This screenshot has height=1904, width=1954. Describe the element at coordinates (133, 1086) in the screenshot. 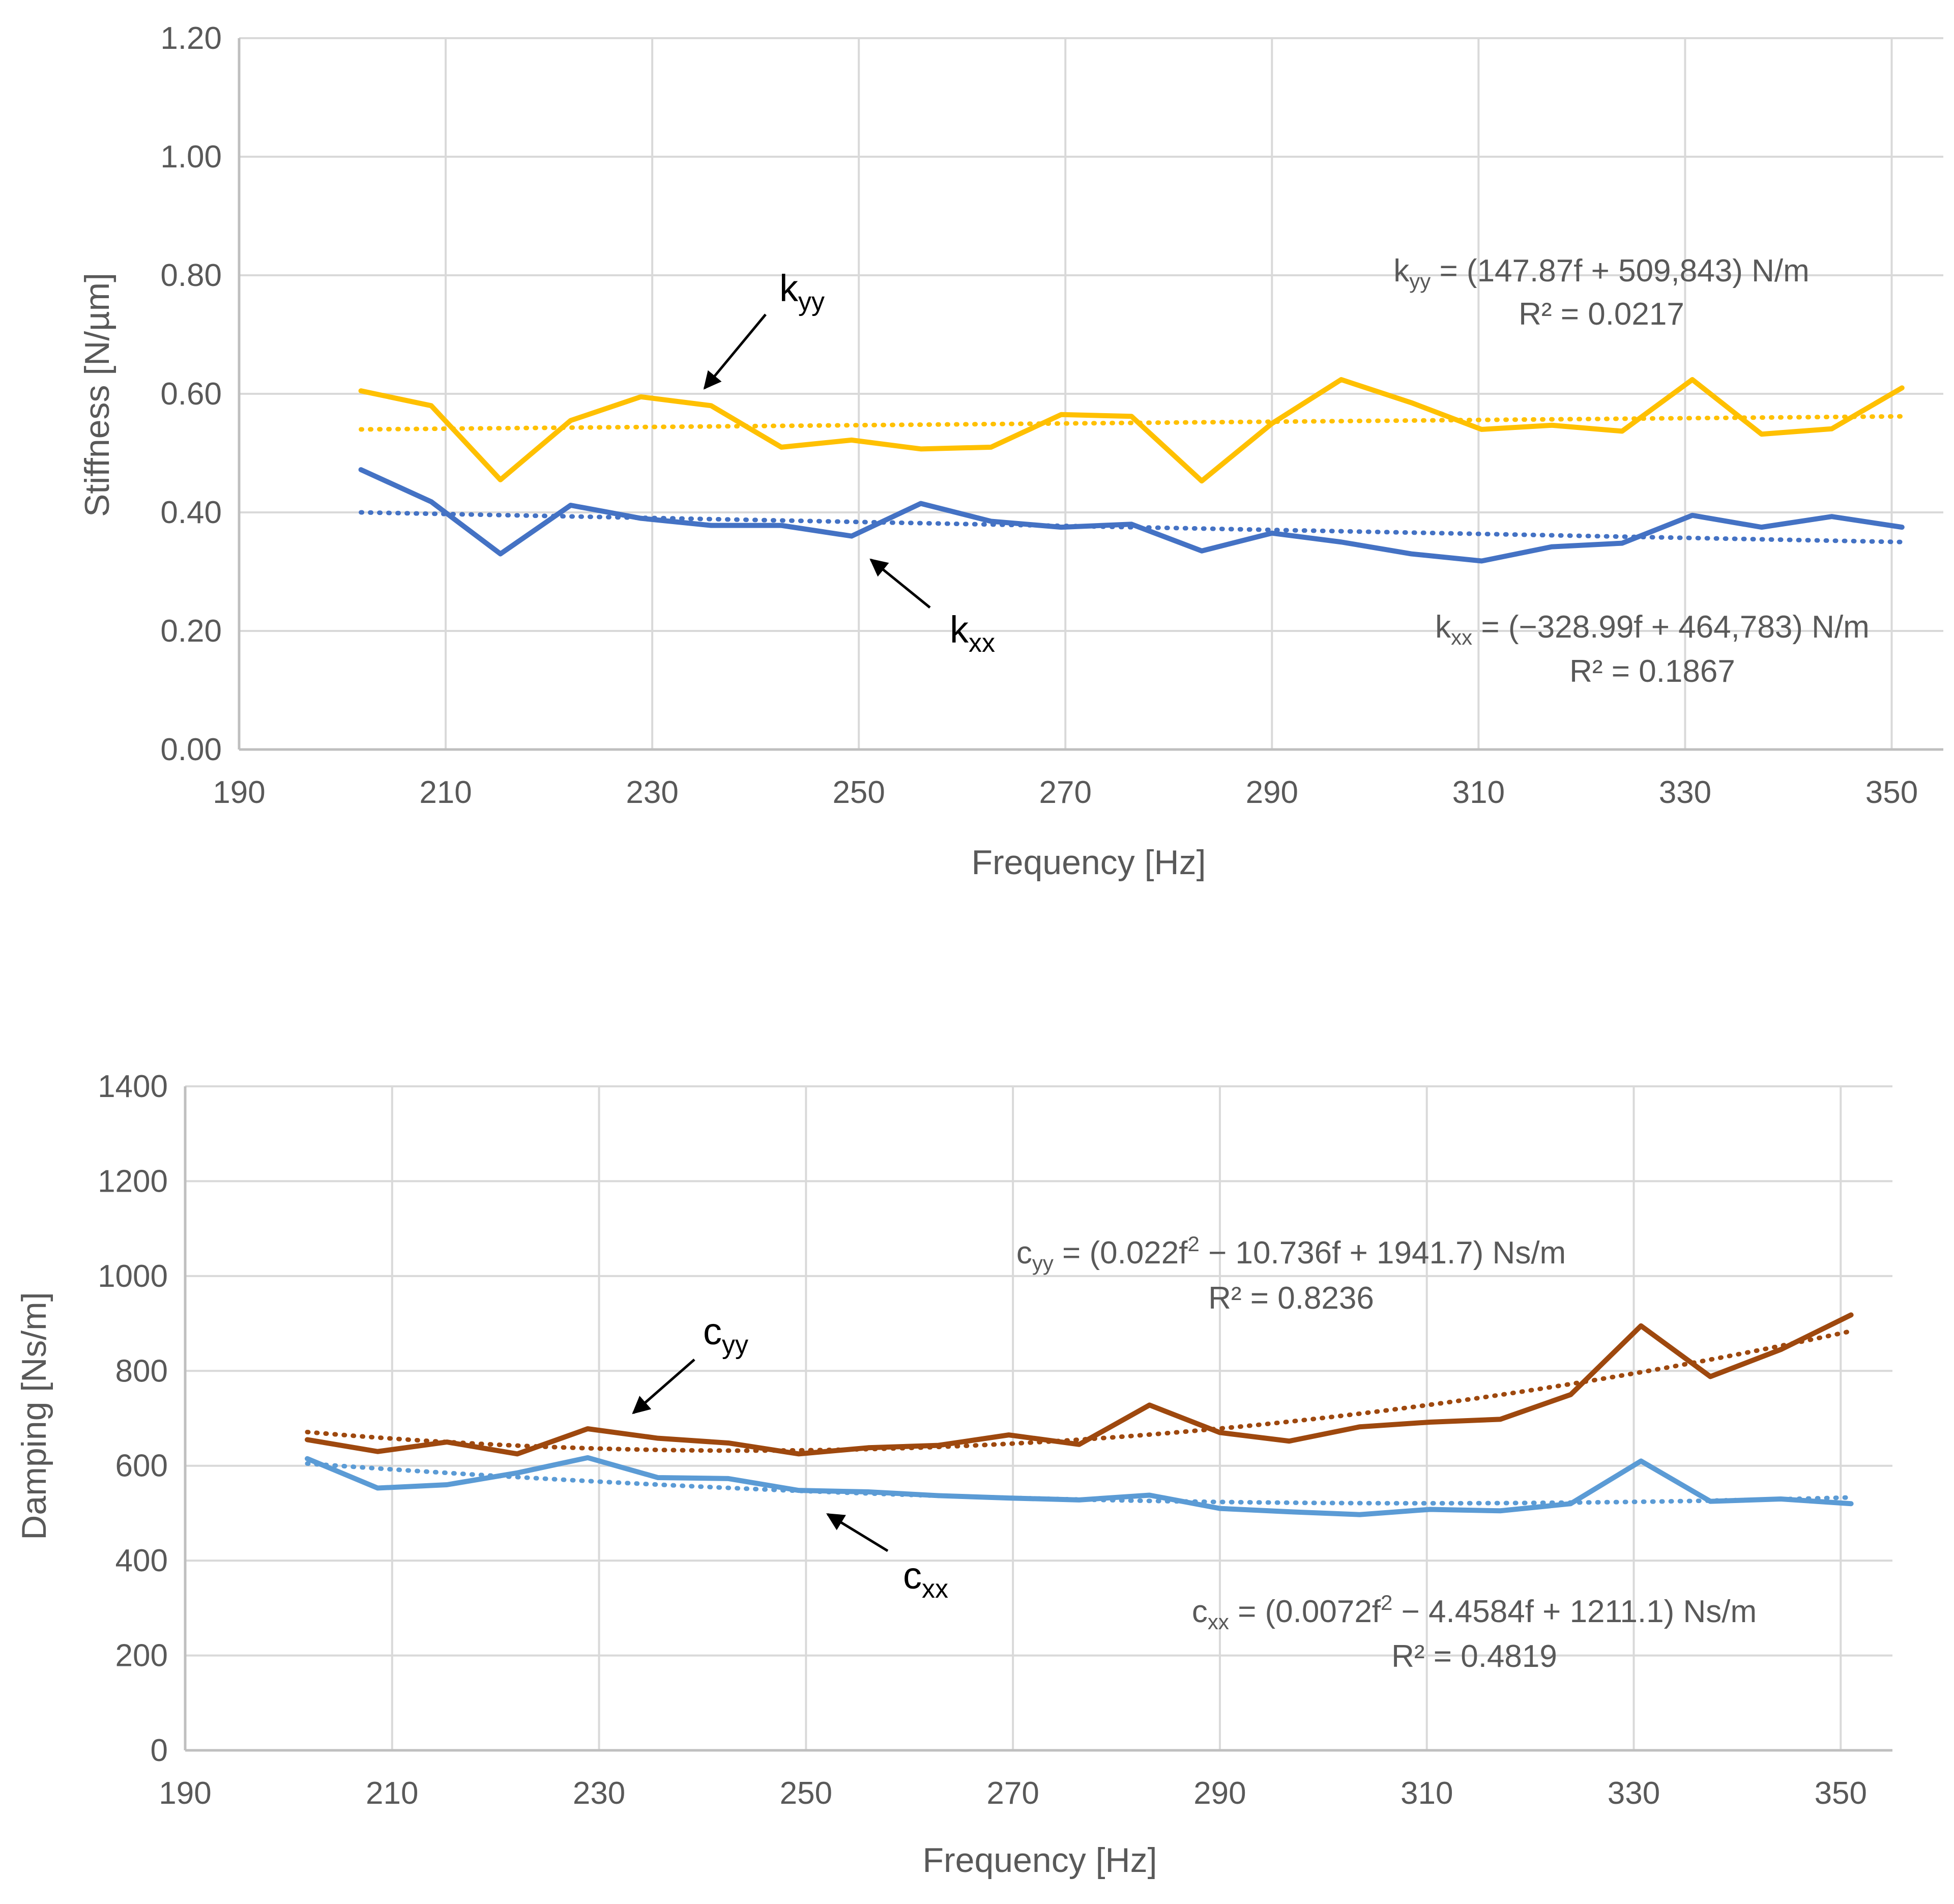

I see `damping-y-tick-label: 1400` at that location.